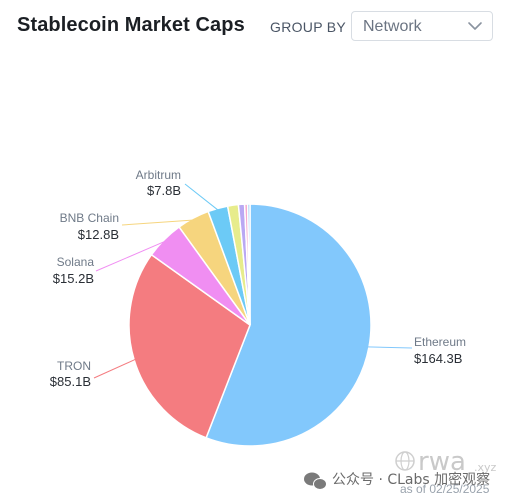 This screenshot has width=516, height=501. I want to click on watermark: 公众号 · CLabs 加密观察 rwa .xyz, so click(400, 468).